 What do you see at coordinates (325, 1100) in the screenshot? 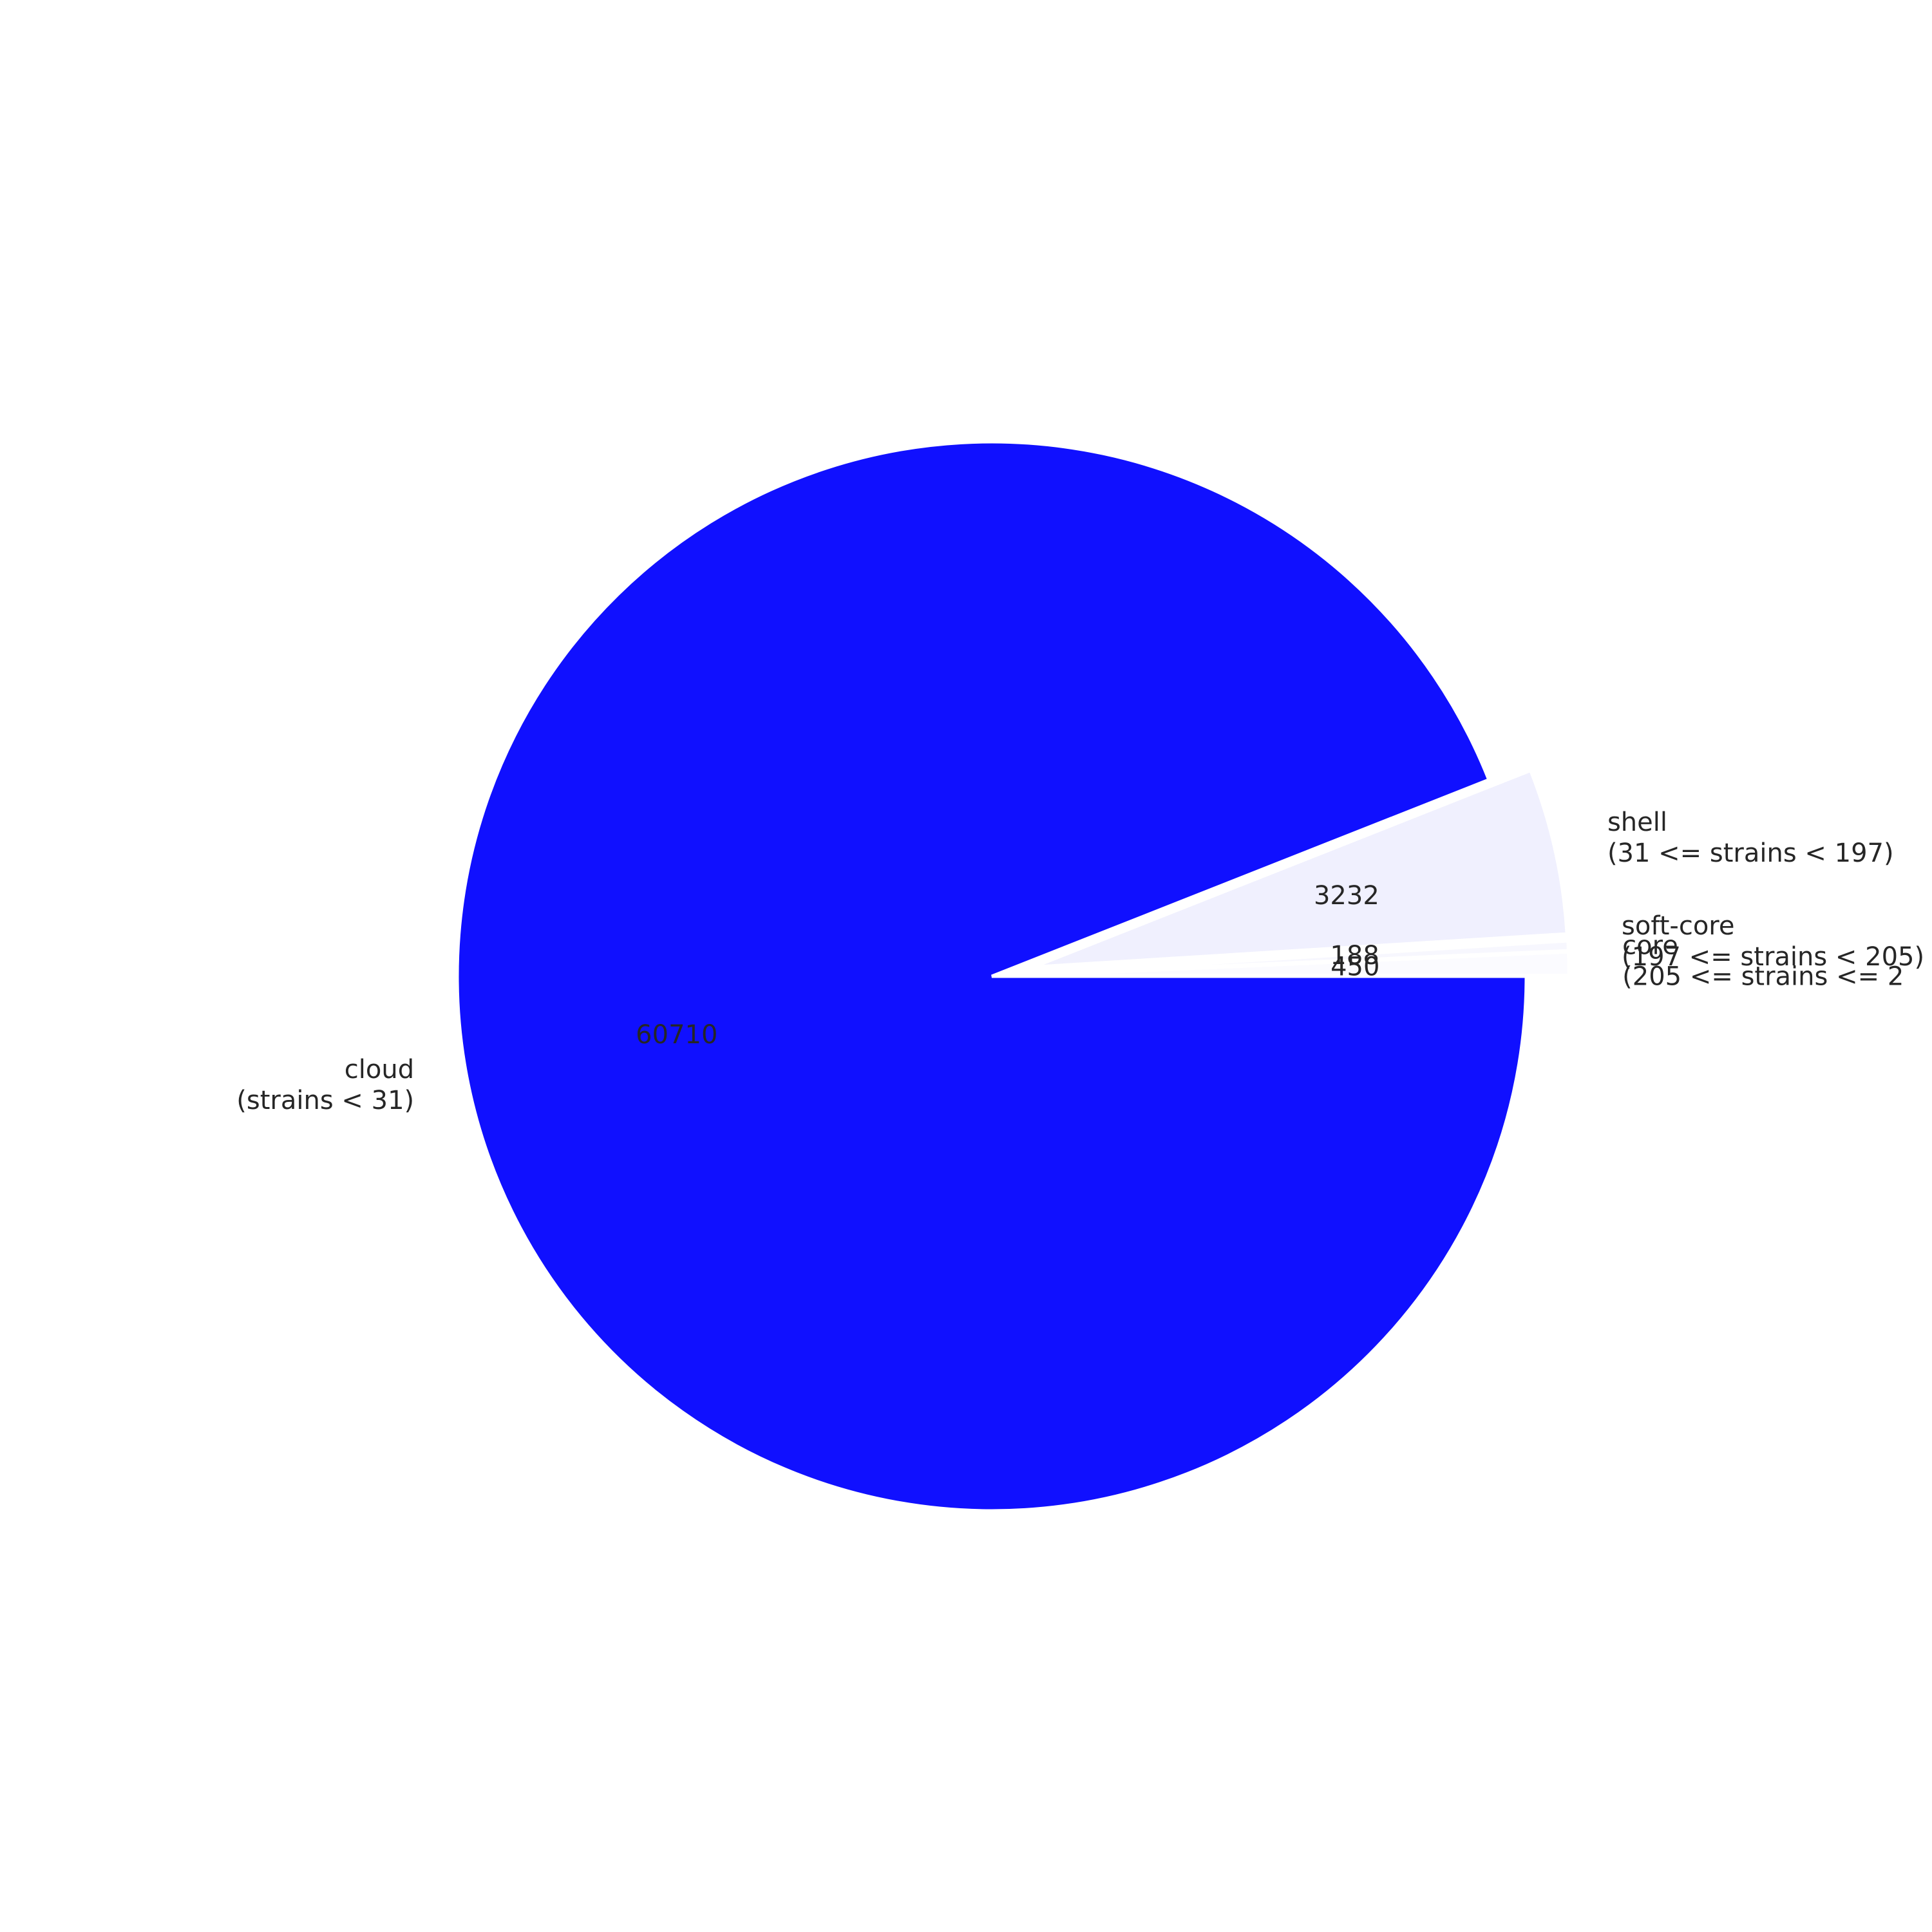
I see `pie-category-range-cloud: (strains < 31)` at bounding box center [325, 1100].